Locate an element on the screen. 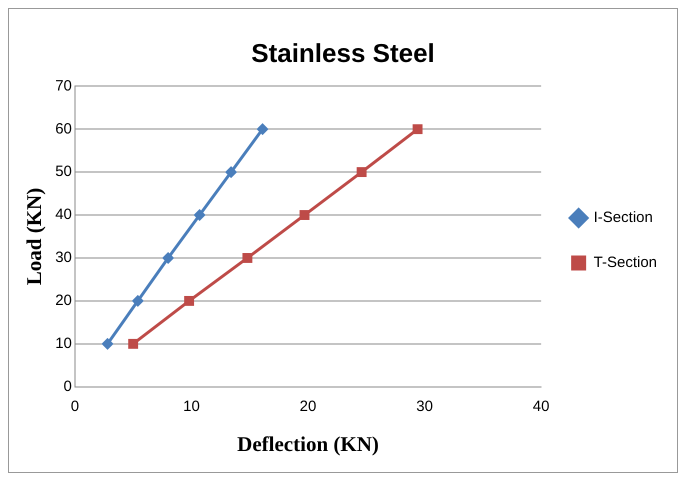 This screenshot has height=481, width=686. y-axis-title: Load (KN) is located at coordinates (34, 237).